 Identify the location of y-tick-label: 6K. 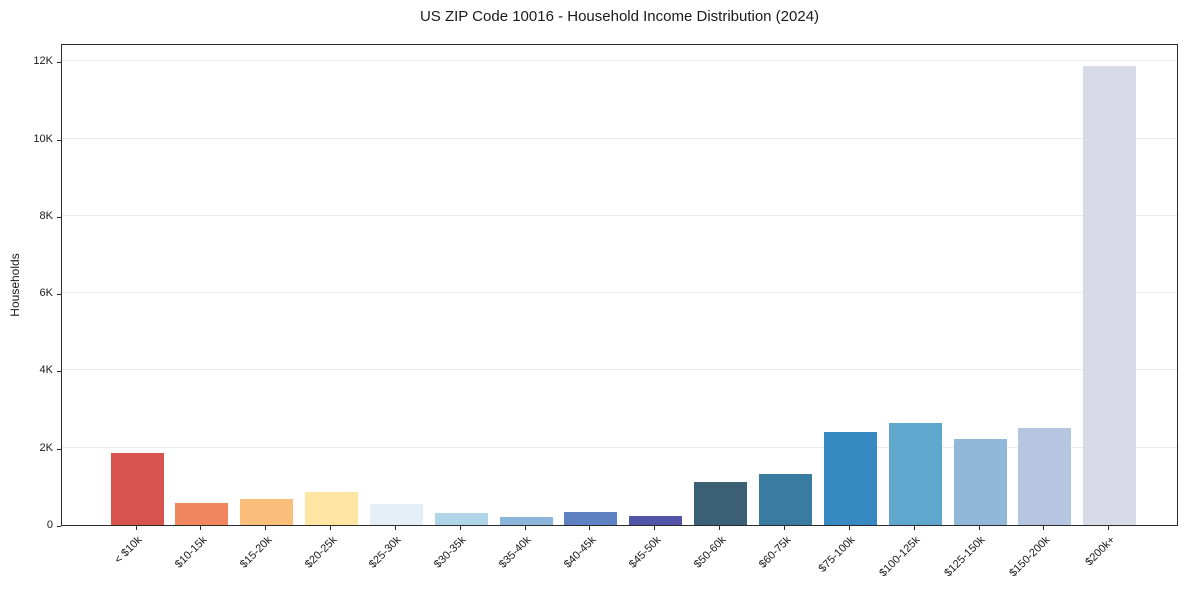
(46, 293).